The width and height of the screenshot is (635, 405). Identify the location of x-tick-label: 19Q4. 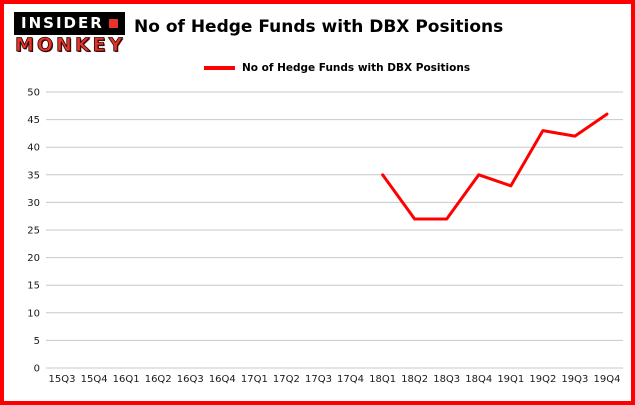
(606, 379).